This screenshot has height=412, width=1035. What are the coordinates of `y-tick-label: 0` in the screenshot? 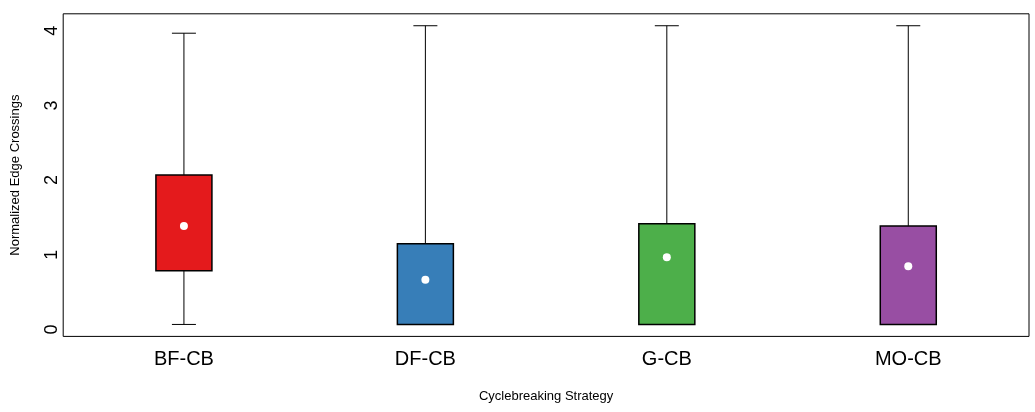 It's located at (51, 329).